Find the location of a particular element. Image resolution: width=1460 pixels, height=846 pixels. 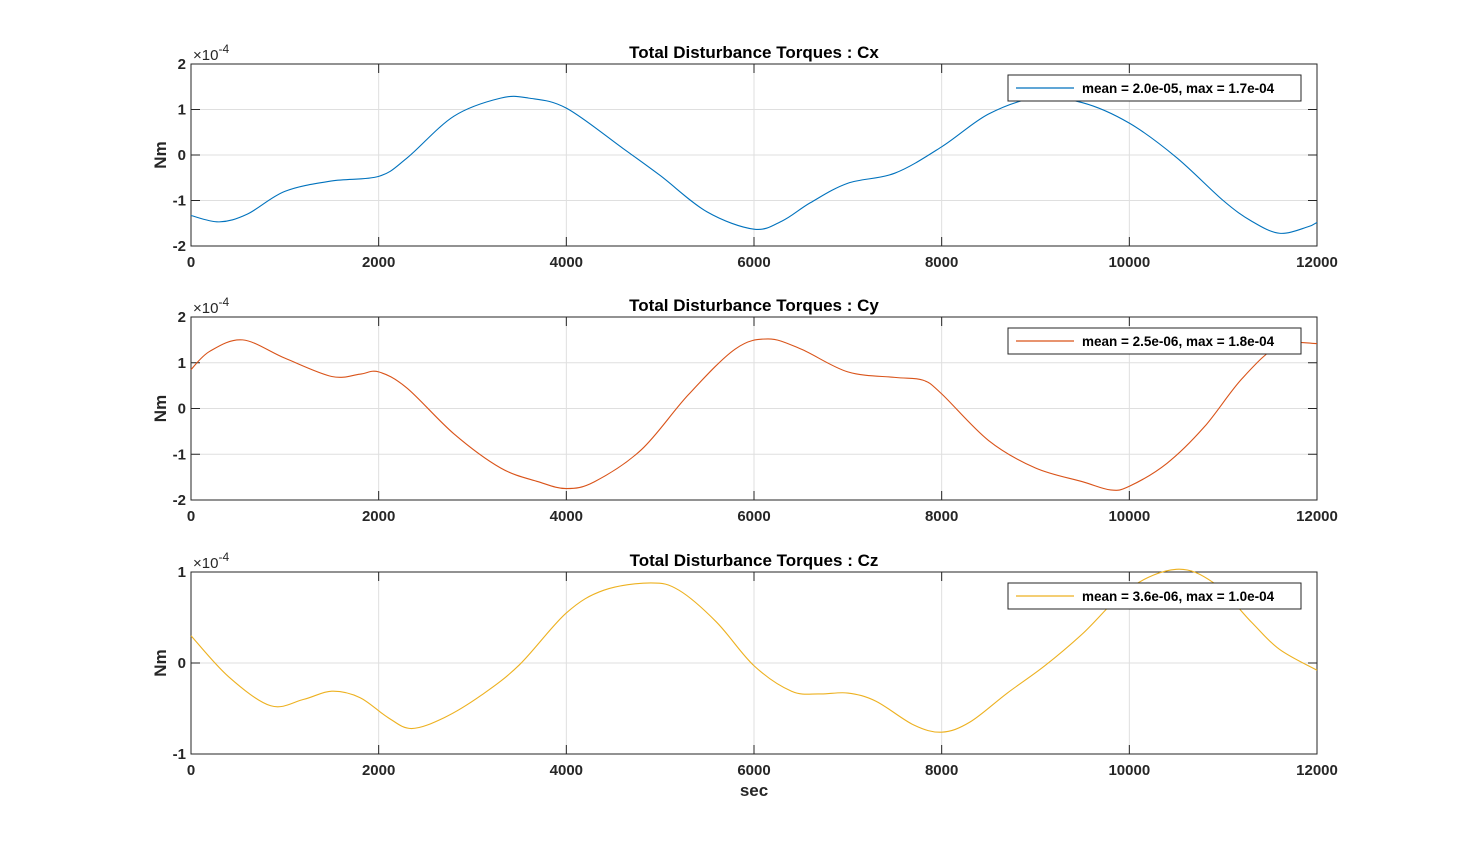

x-axis-label: sec is located at coordinates (754, 790).